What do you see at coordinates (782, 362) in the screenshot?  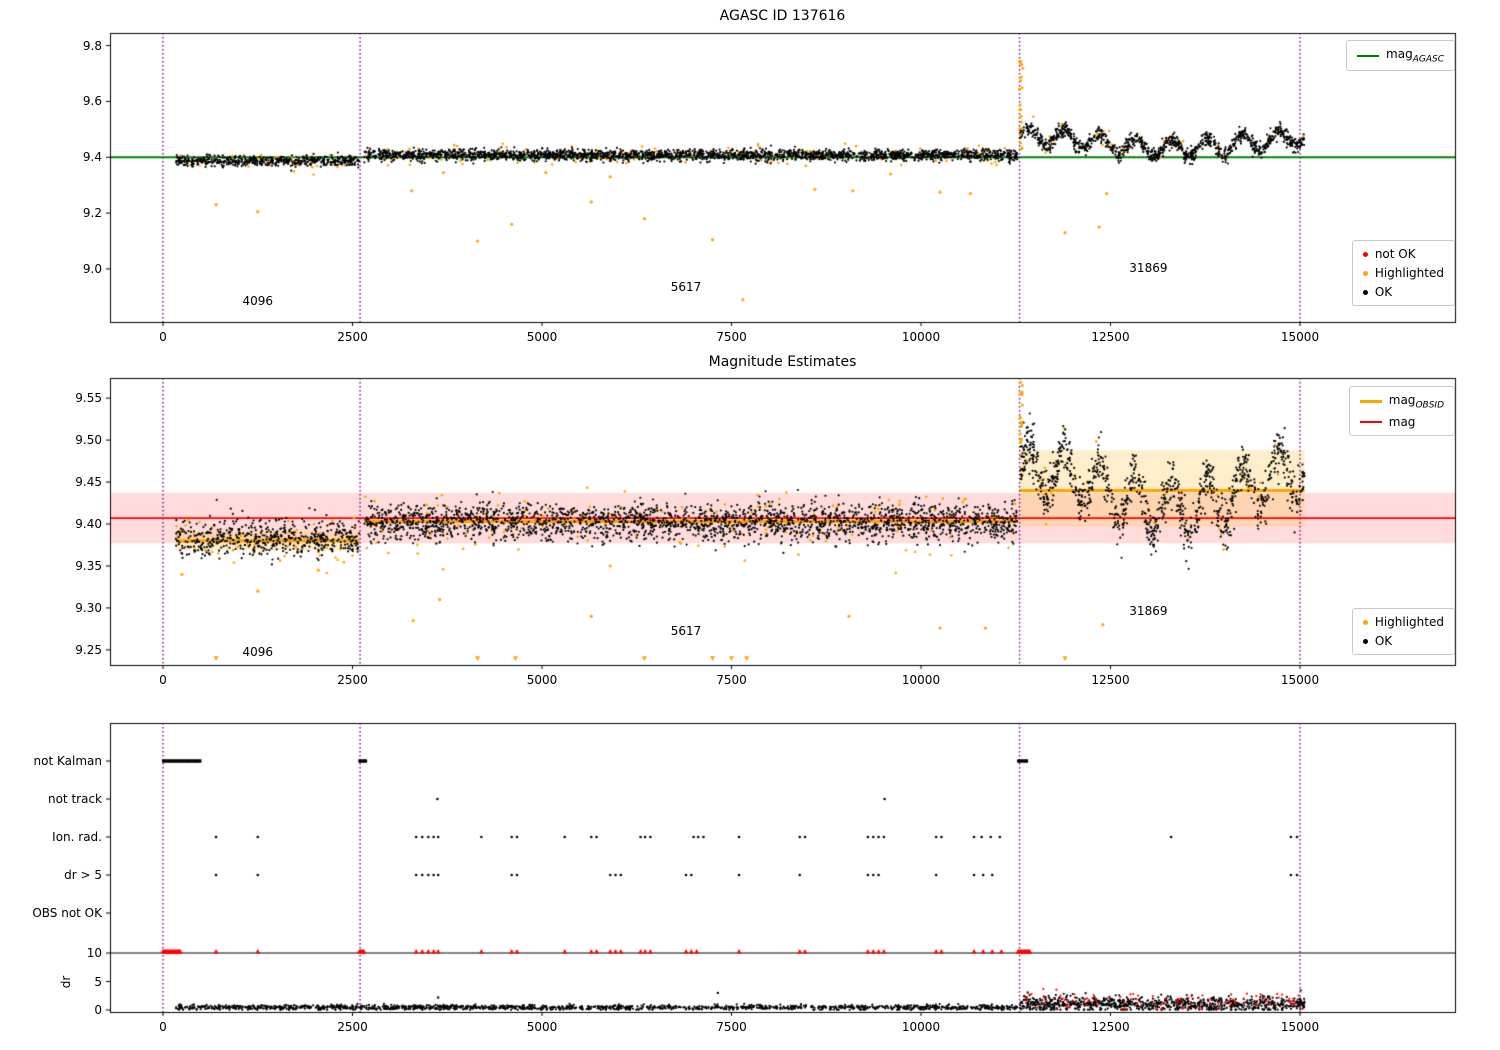 I see `plot-title-middle: Magnitude Estimates` at bounding box center [782, 362].